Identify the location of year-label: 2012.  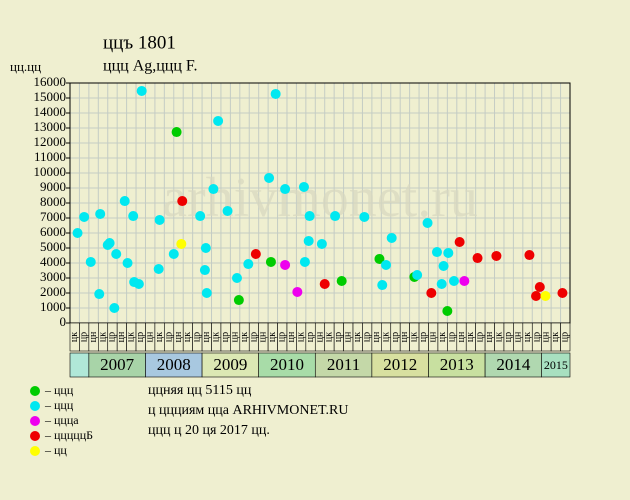
(400, 364).